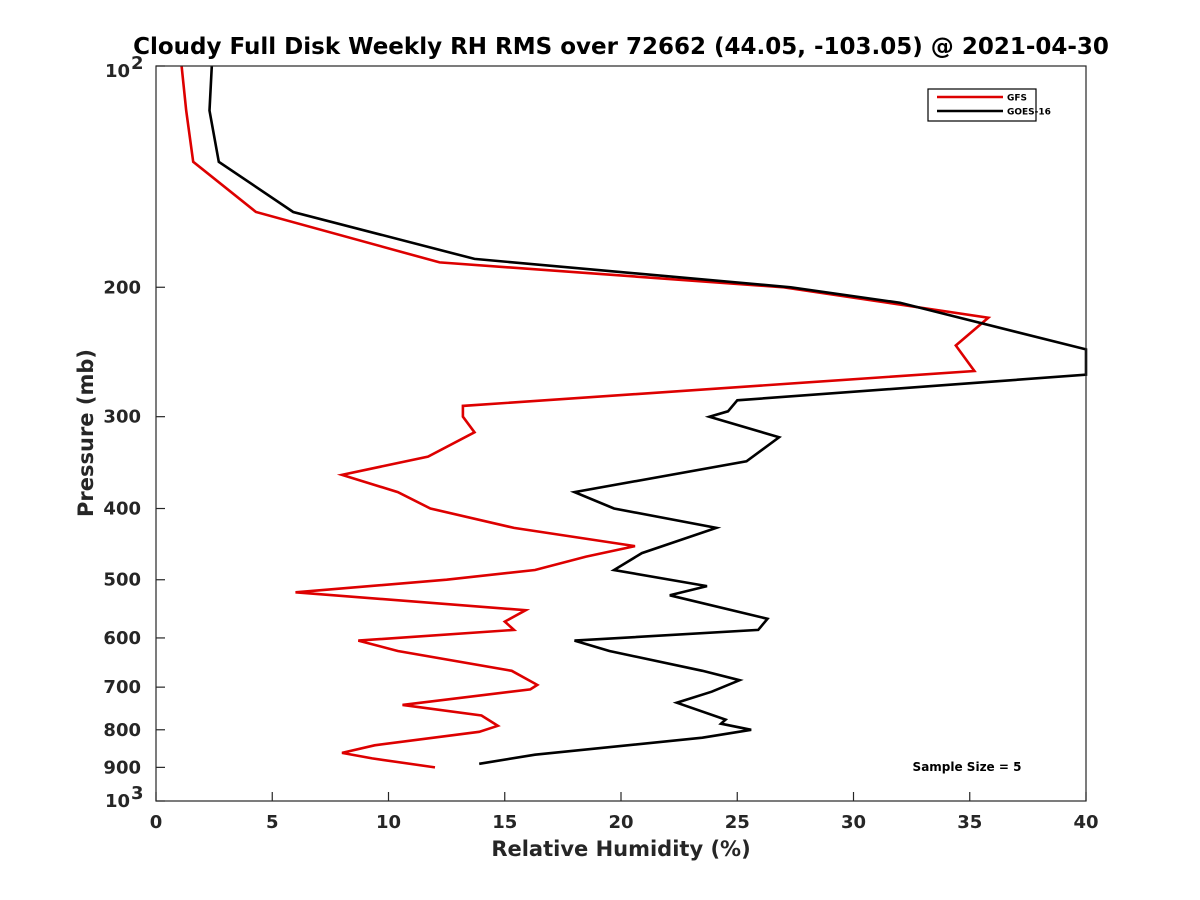 The width and height of the screenshot is (1200, 900). I want to click on x-axis: 0 5 10 15 20 25 30 35 40, so click(624, 812).